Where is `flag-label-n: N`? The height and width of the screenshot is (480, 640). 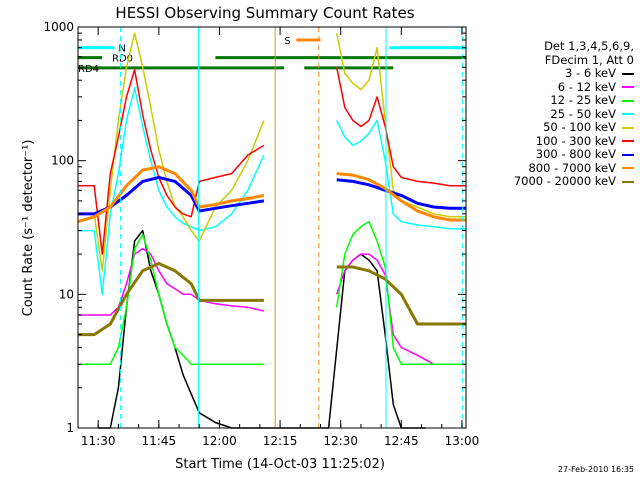
flag-label-n: N is located at coordinates (121, 49).